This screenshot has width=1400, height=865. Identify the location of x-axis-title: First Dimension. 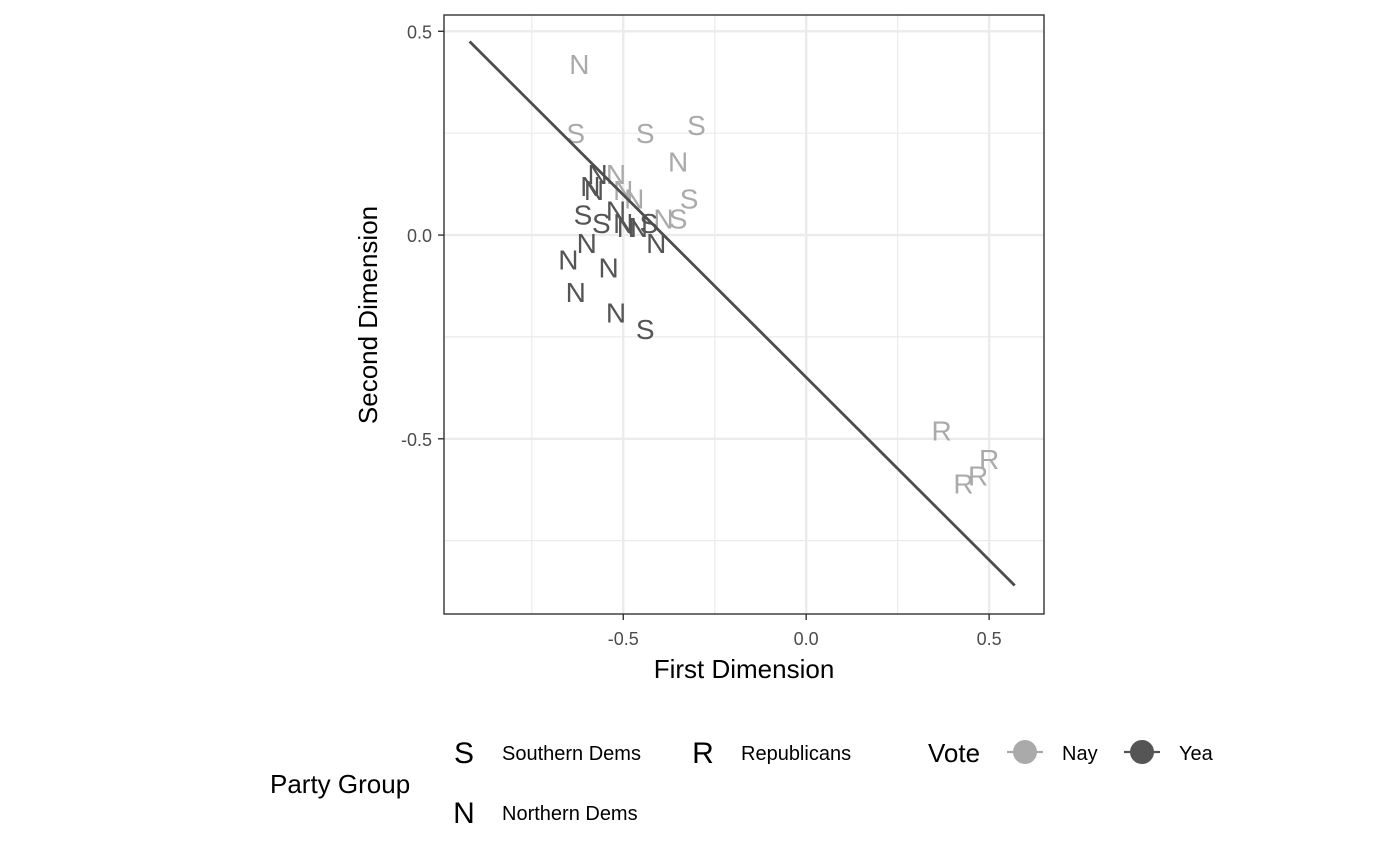
(744, 669).